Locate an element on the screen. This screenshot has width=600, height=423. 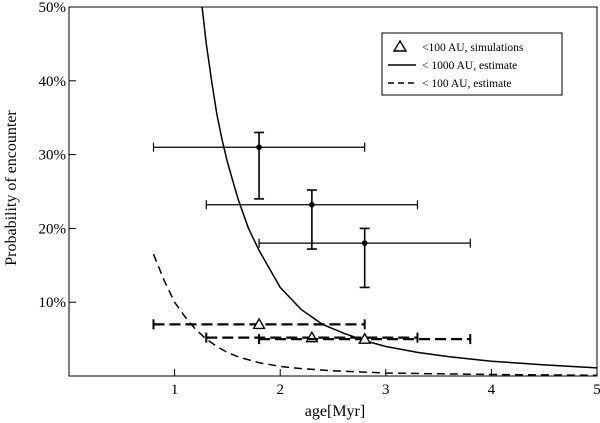
x-tick-label: 2 is located at coordinates (280, 390).